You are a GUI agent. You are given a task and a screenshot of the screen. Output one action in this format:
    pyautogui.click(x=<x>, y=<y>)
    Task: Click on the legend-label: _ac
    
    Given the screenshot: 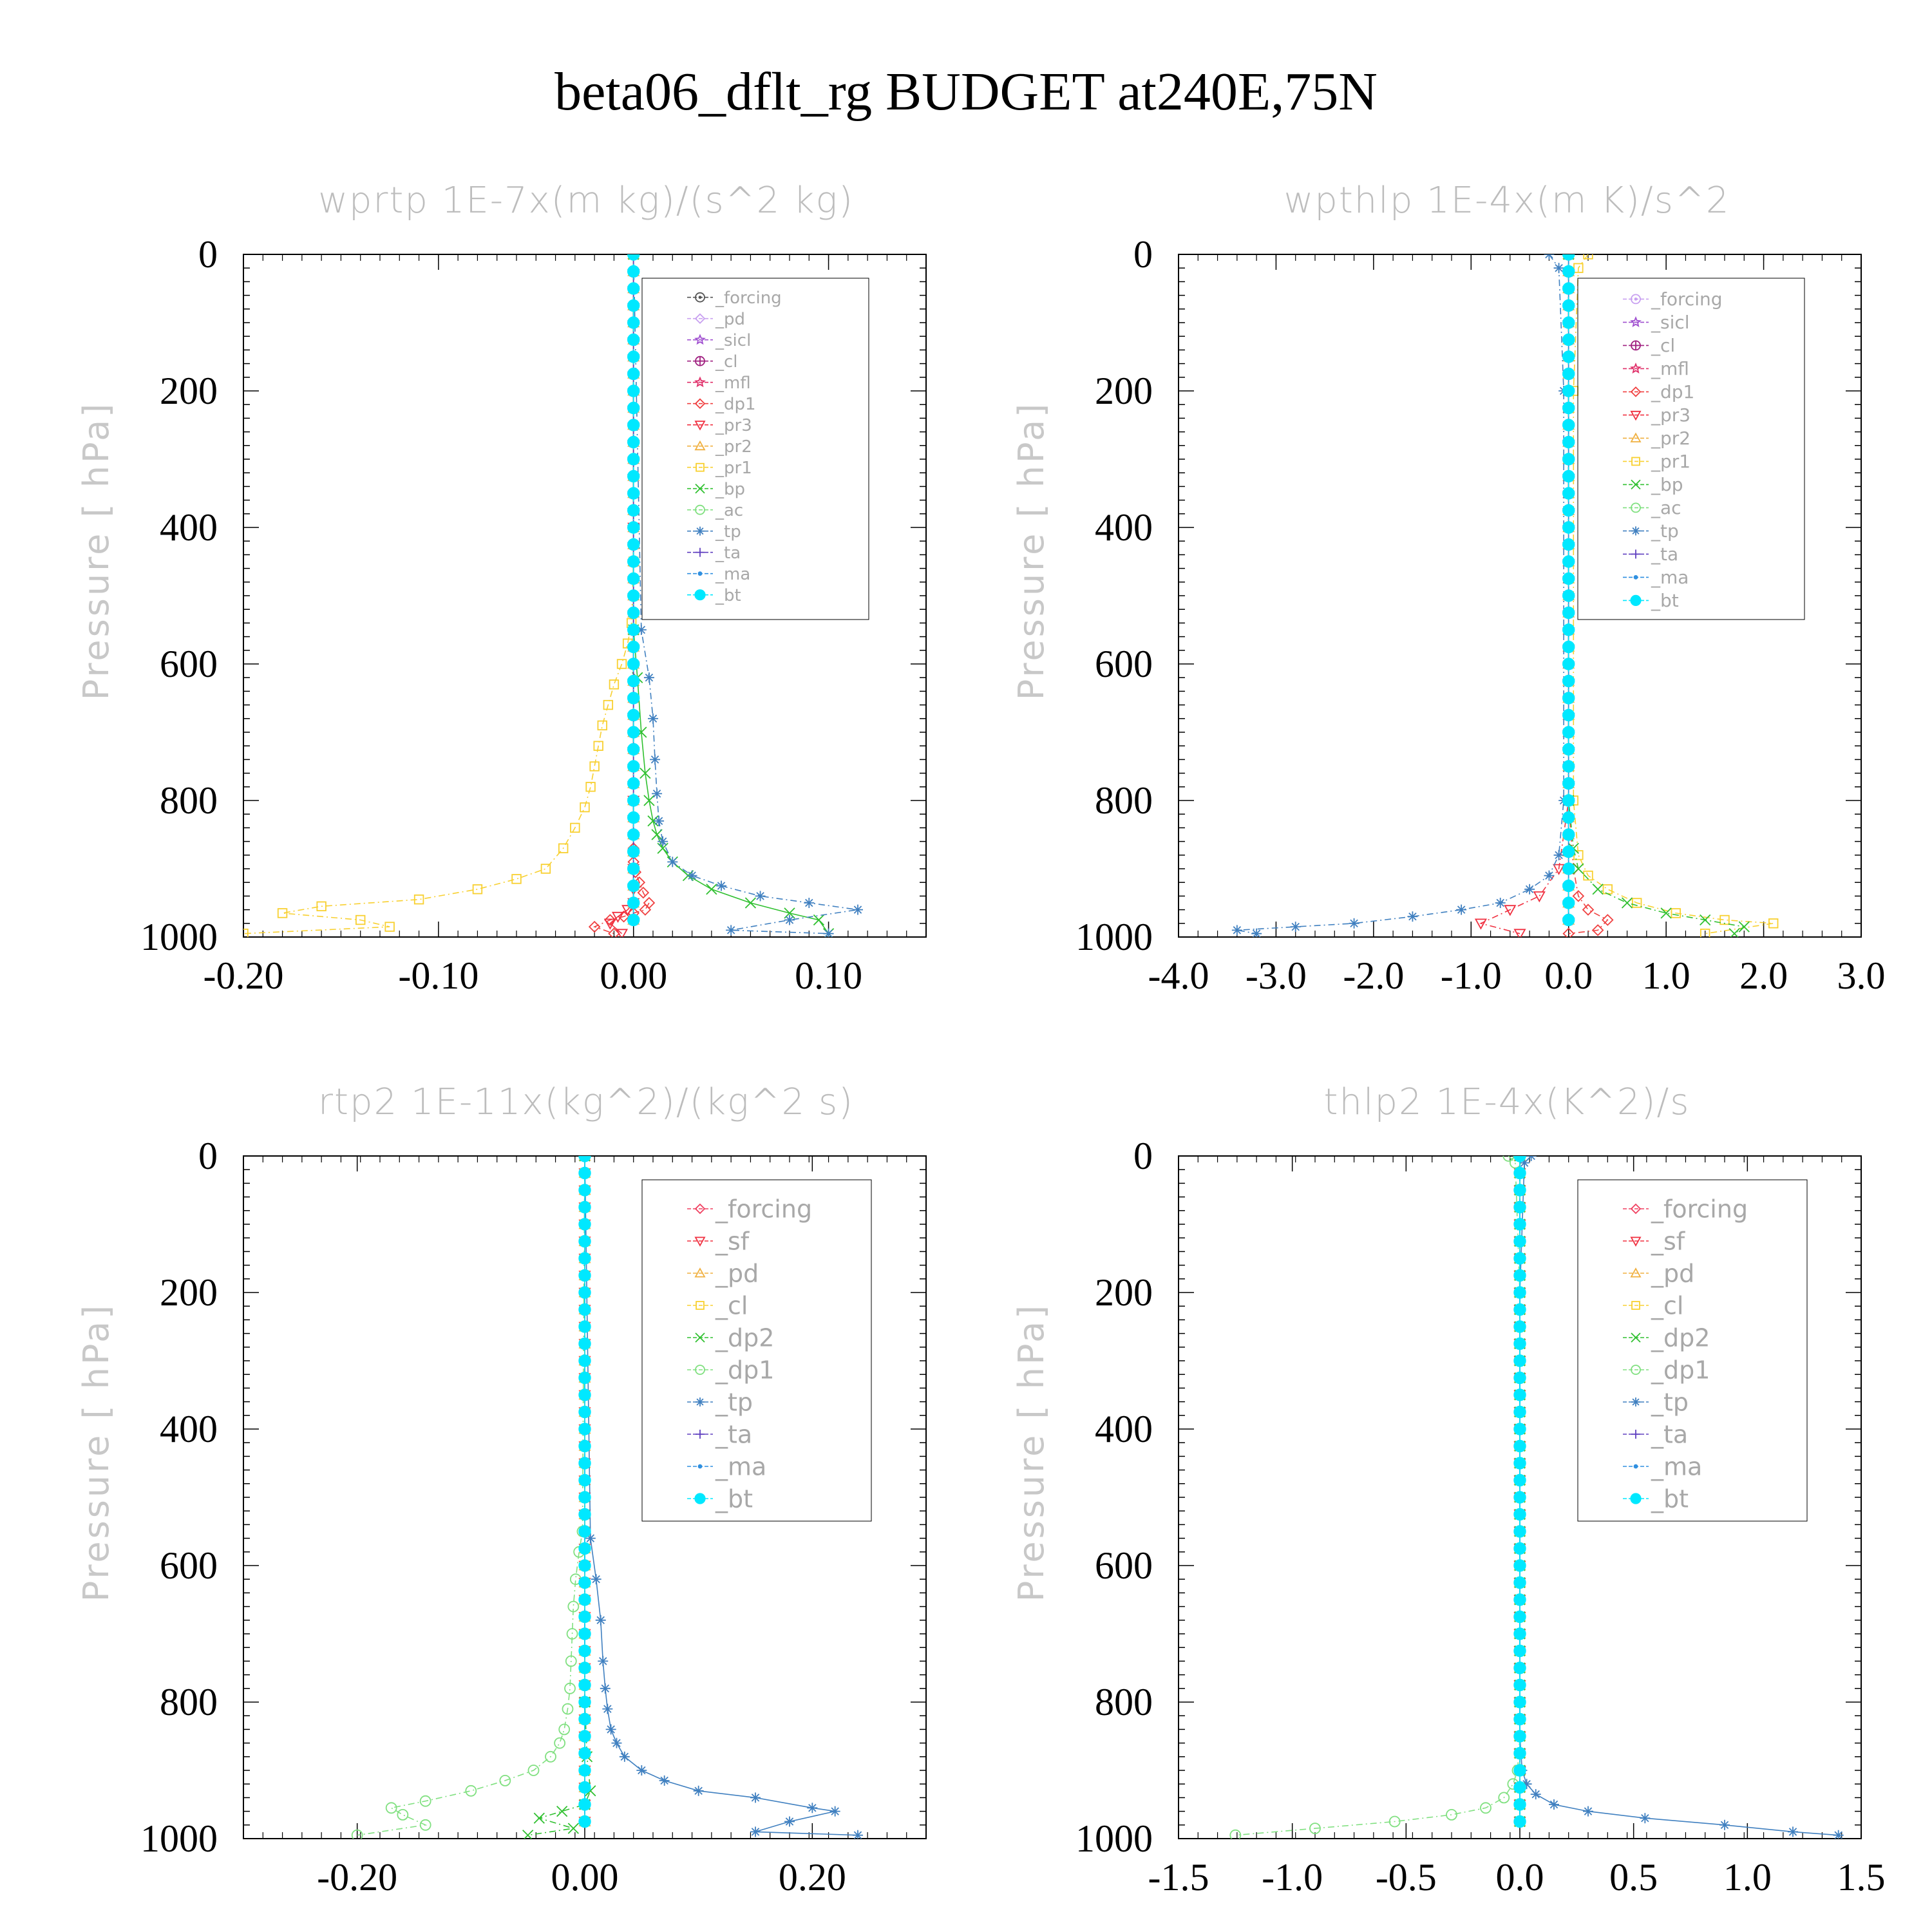 What is the action you would take?
    pyautogui.click(x=1666, y=508)
    